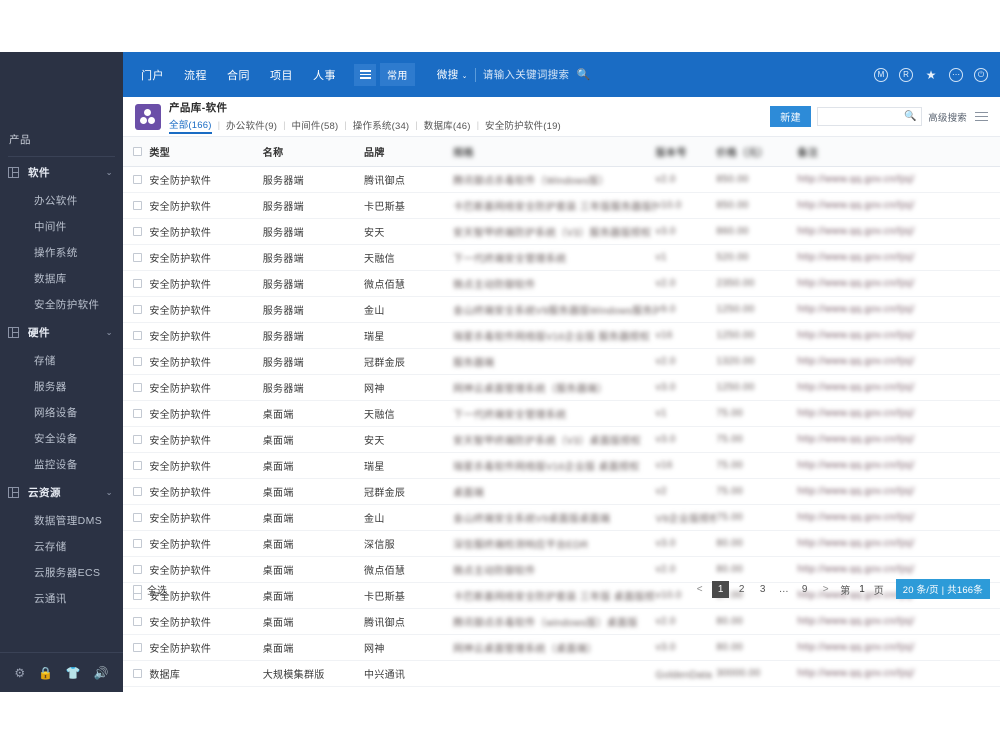  What do you see at coordinates (45, 360) in the screenshot?
I see `sidebar-item-storage: 存储` at bounding box center [45, 360].